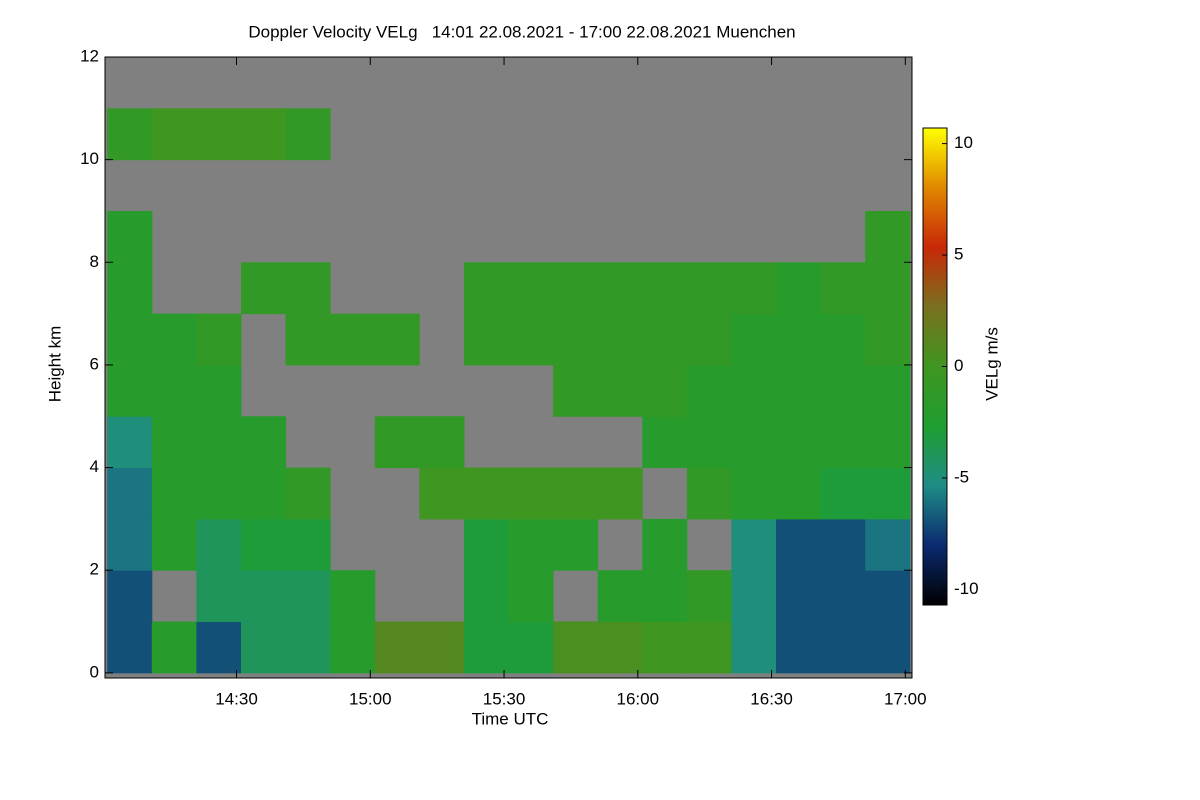 This screenshot has width=1200, height=800. I want to click on y-tick-label: 2, so click(94, 569).